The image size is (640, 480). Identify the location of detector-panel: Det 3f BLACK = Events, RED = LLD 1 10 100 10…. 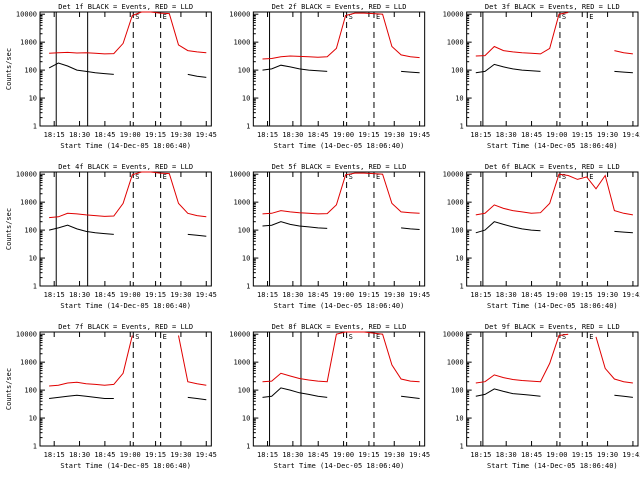
(541, 76).